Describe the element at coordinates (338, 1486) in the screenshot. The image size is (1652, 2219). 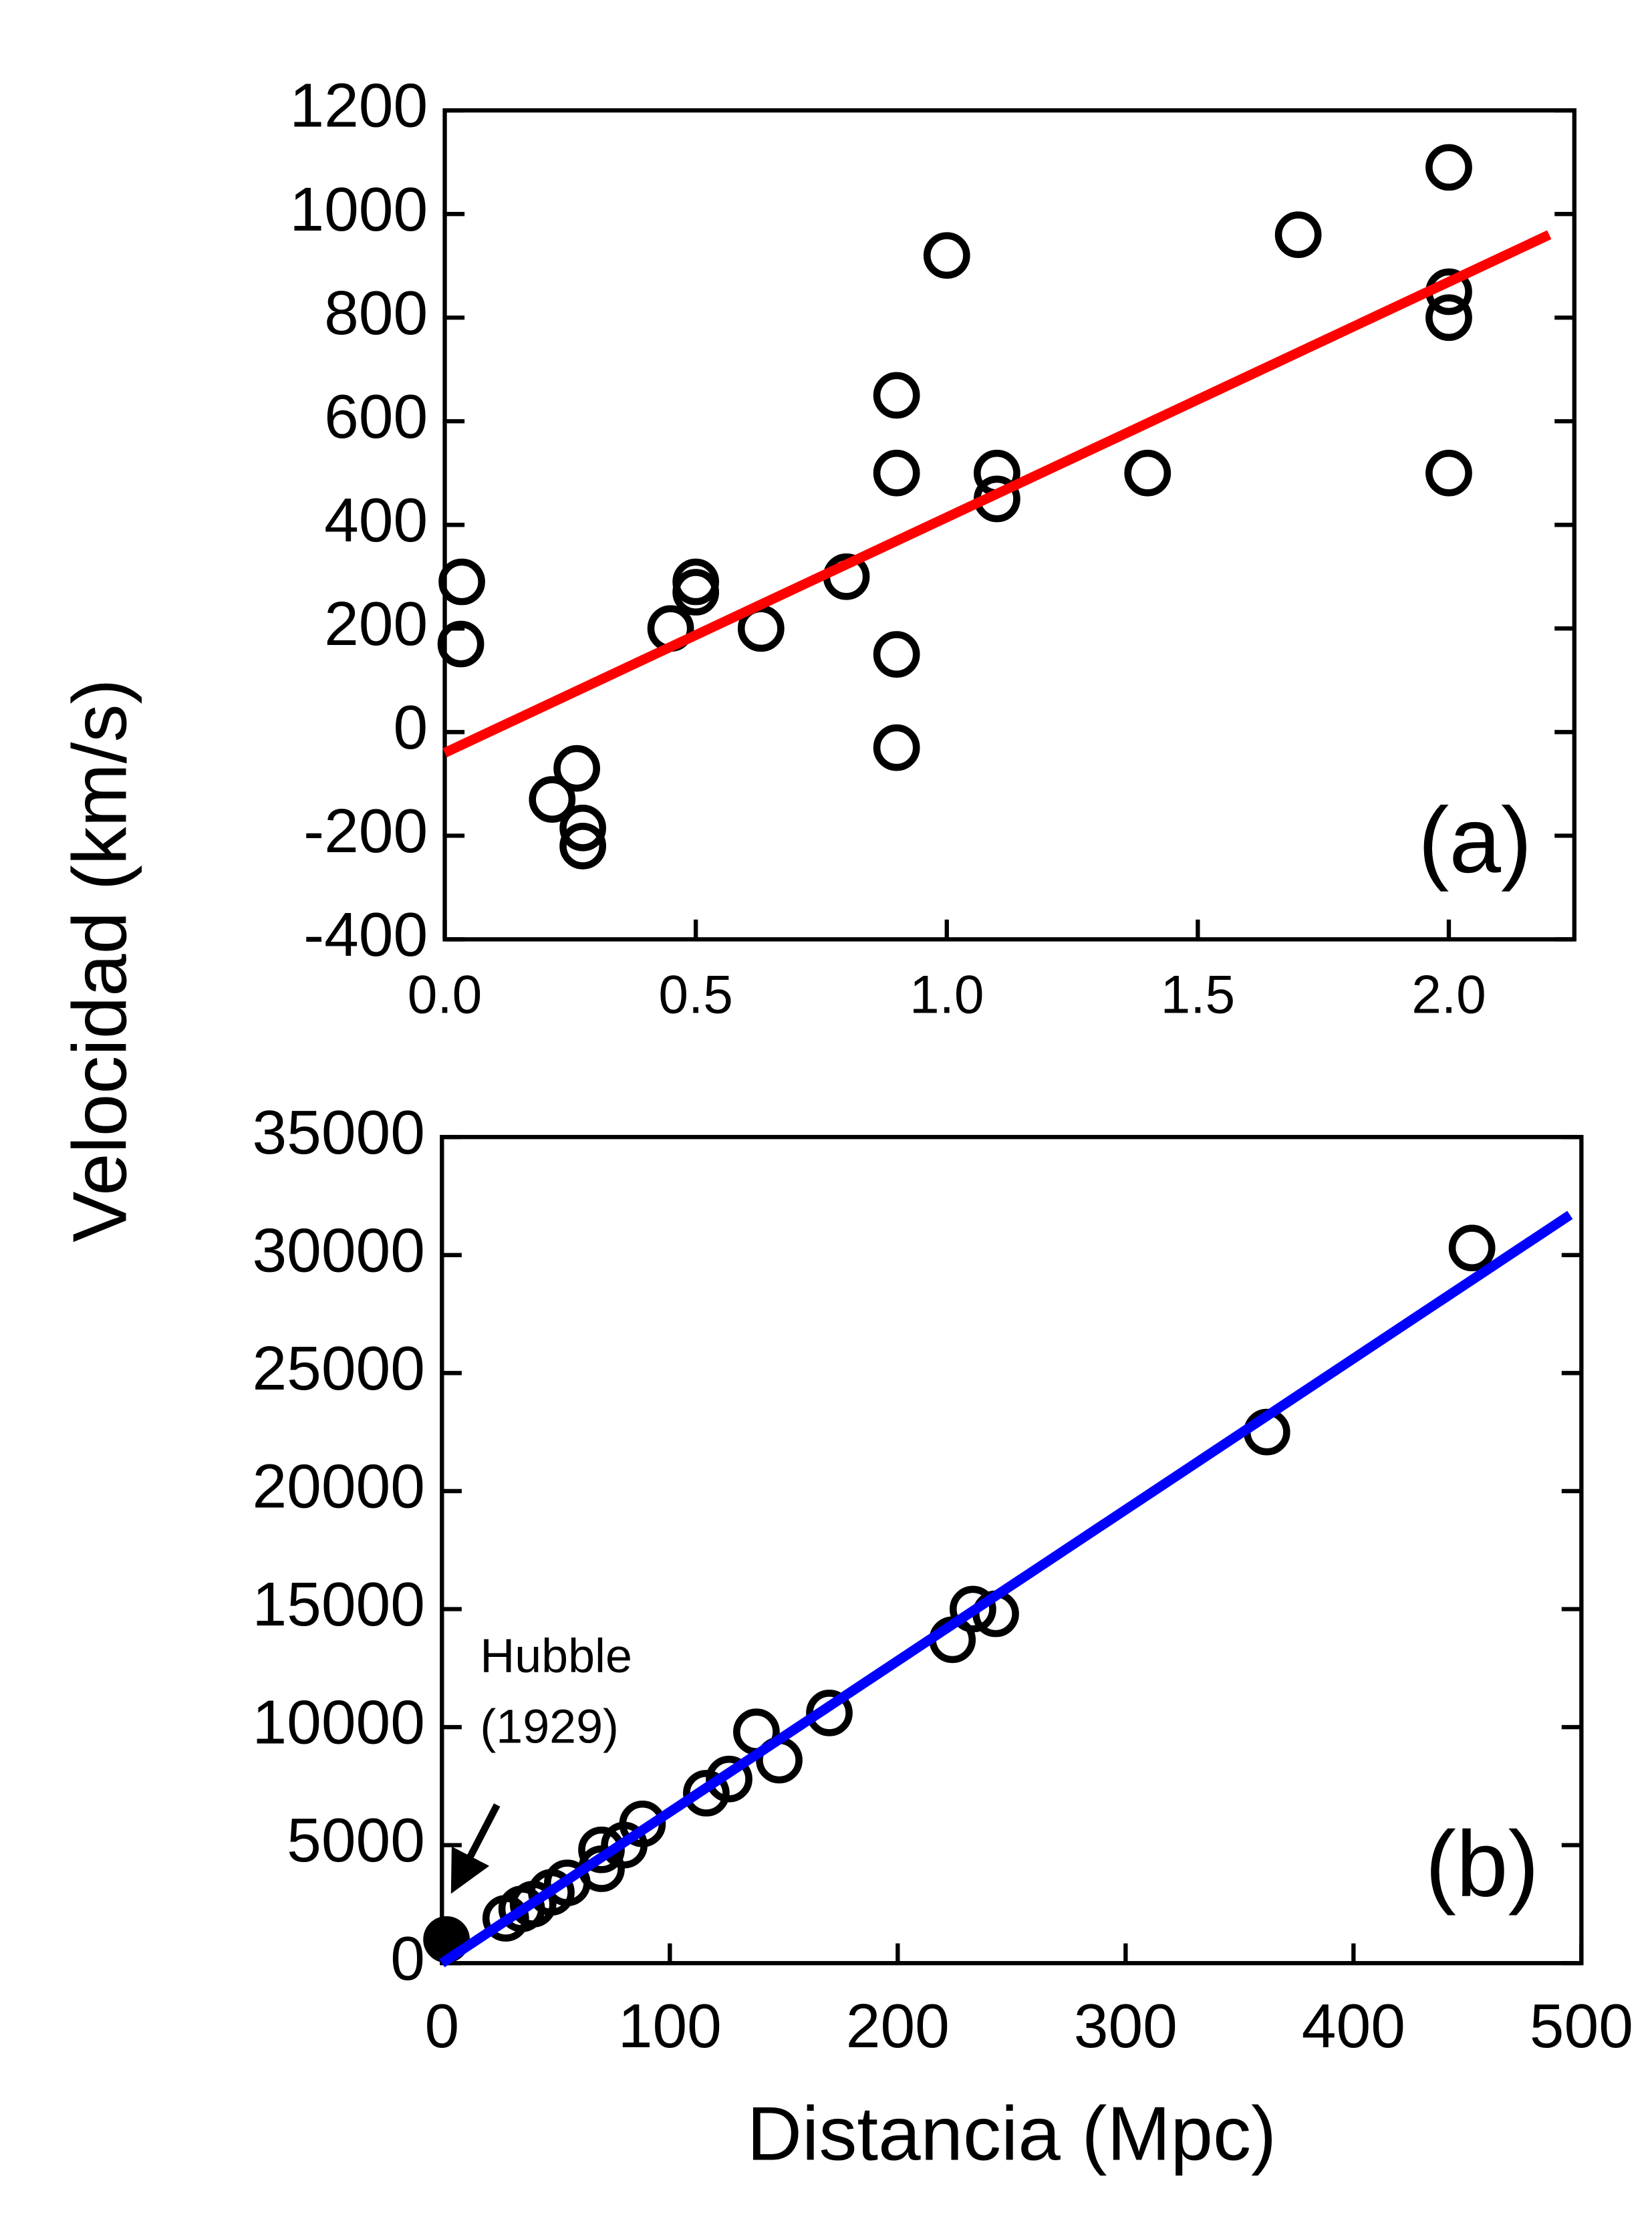
I see `y-tick-label: 20000` at that location.